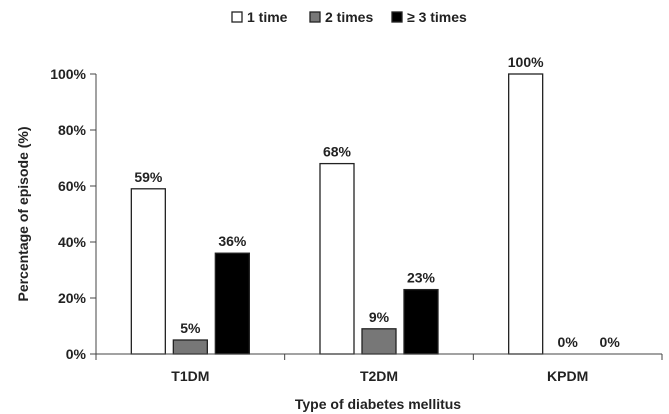 Image resolution: width=669 pixels, height=414 pixels. Describe the element at coordinates (190, 328) in the screenshot. I see `data-label-t1dm-2-times: 5%` at that location.